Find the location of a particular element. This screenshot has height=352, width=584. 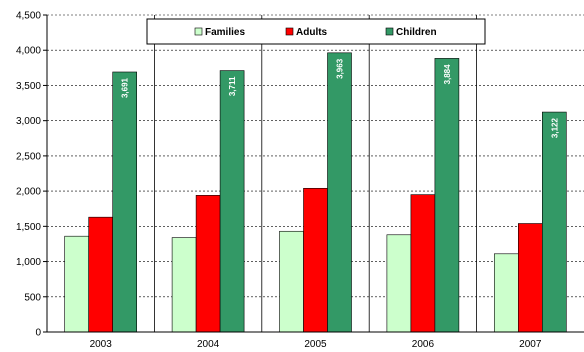

bar-children-2005 is located at coordinates (339, 192).